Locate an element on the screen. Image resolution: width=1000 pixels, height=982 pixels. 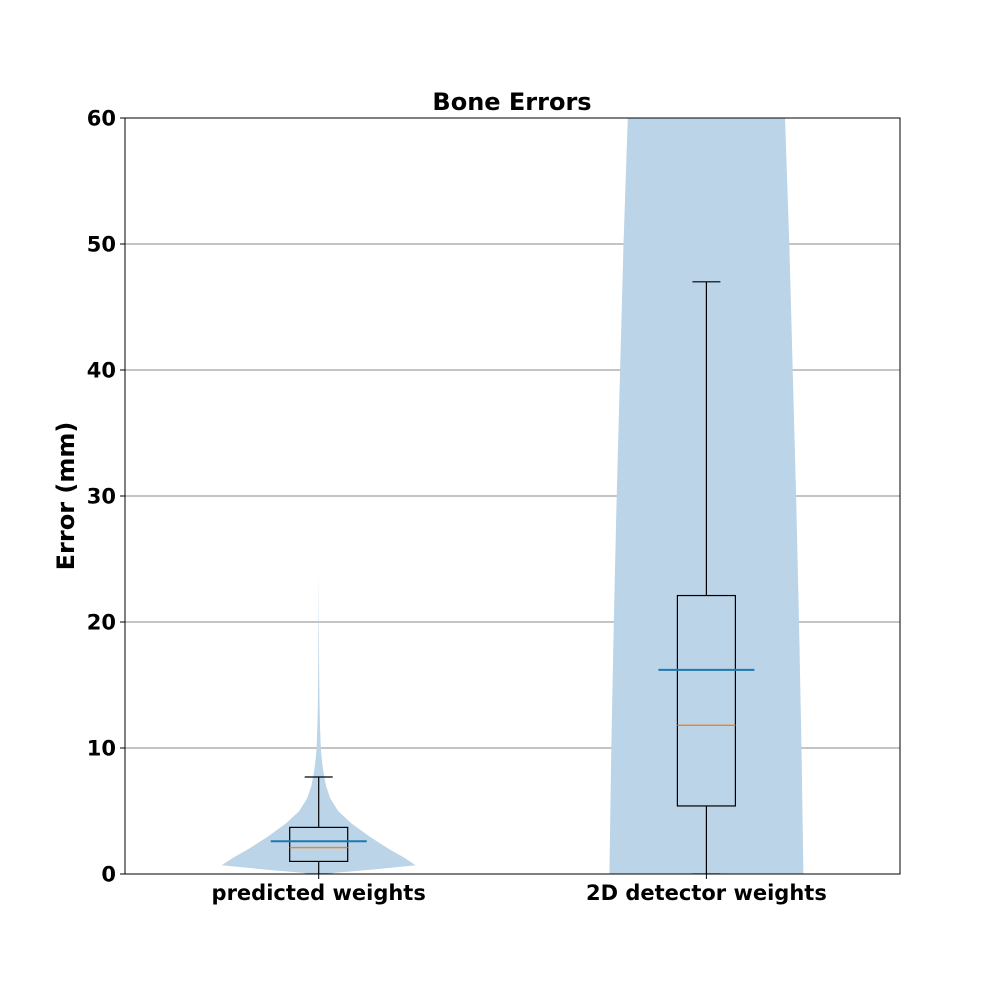
violin-body is located at coordinates (318, 722).